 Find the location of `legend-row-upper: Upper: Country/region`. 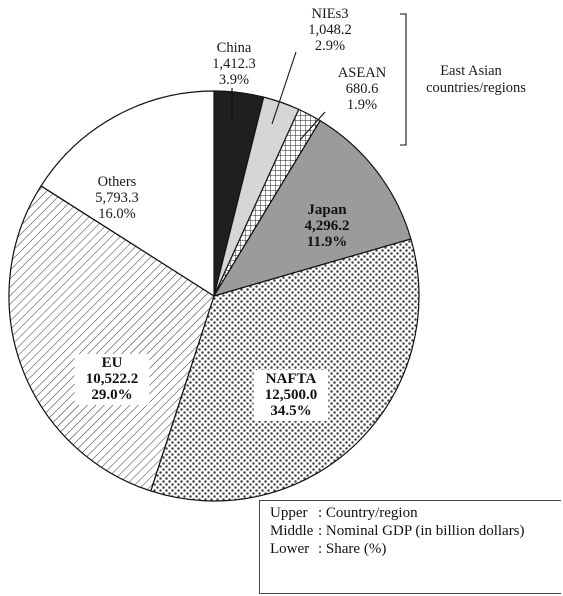

legend-row-upper: Upper: Country/region is located at coordinates (344, 513).